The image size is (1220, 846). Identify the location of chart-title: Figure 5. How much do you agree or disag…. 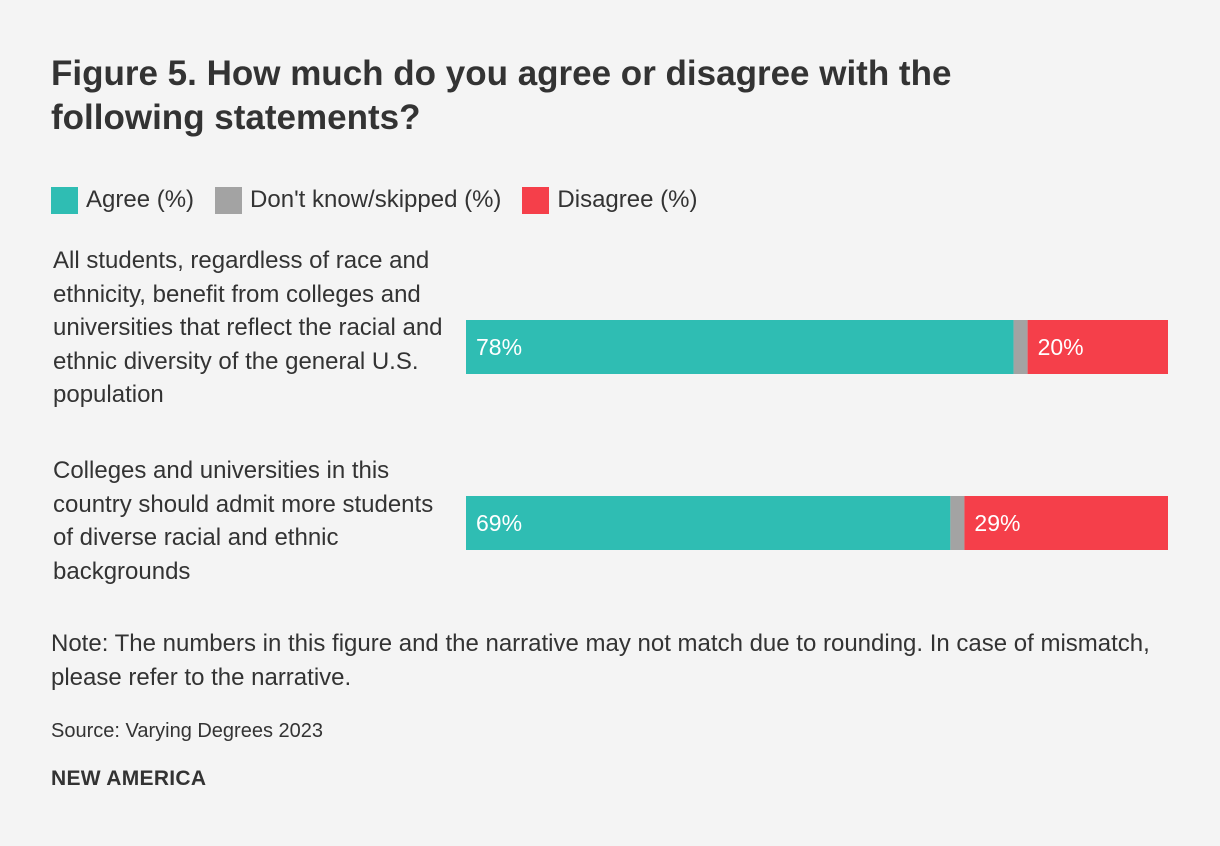
(501, 95).